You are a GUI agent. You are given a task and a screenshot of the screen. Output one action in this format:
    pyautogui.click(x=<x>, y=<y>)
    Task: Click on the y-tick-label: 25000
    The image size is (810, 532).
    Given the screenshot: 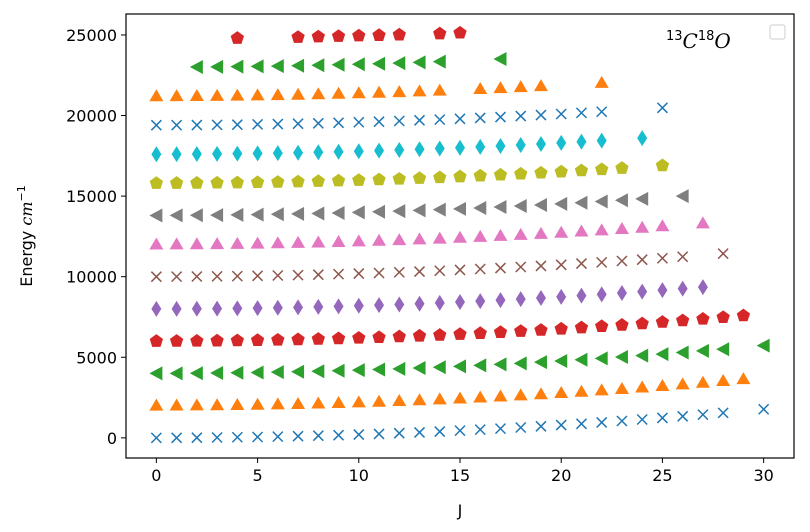 What is the action you would take?
    pyautogui.click(x=91, y=35)
    